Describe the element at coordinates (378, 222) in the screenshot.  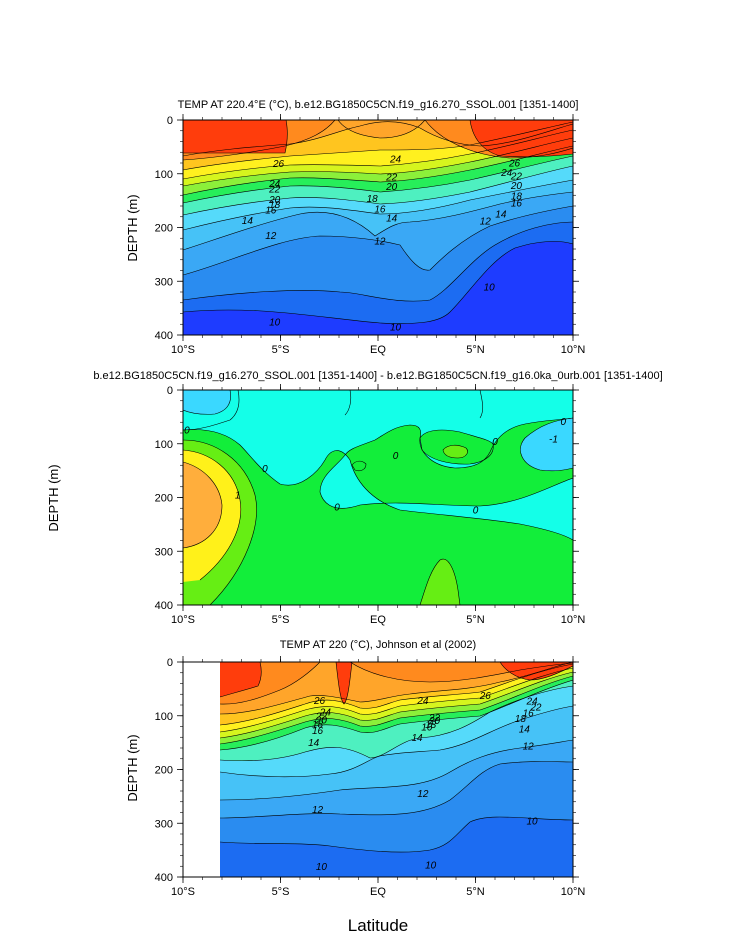
I see `panel-1-contour-lines` at that location.